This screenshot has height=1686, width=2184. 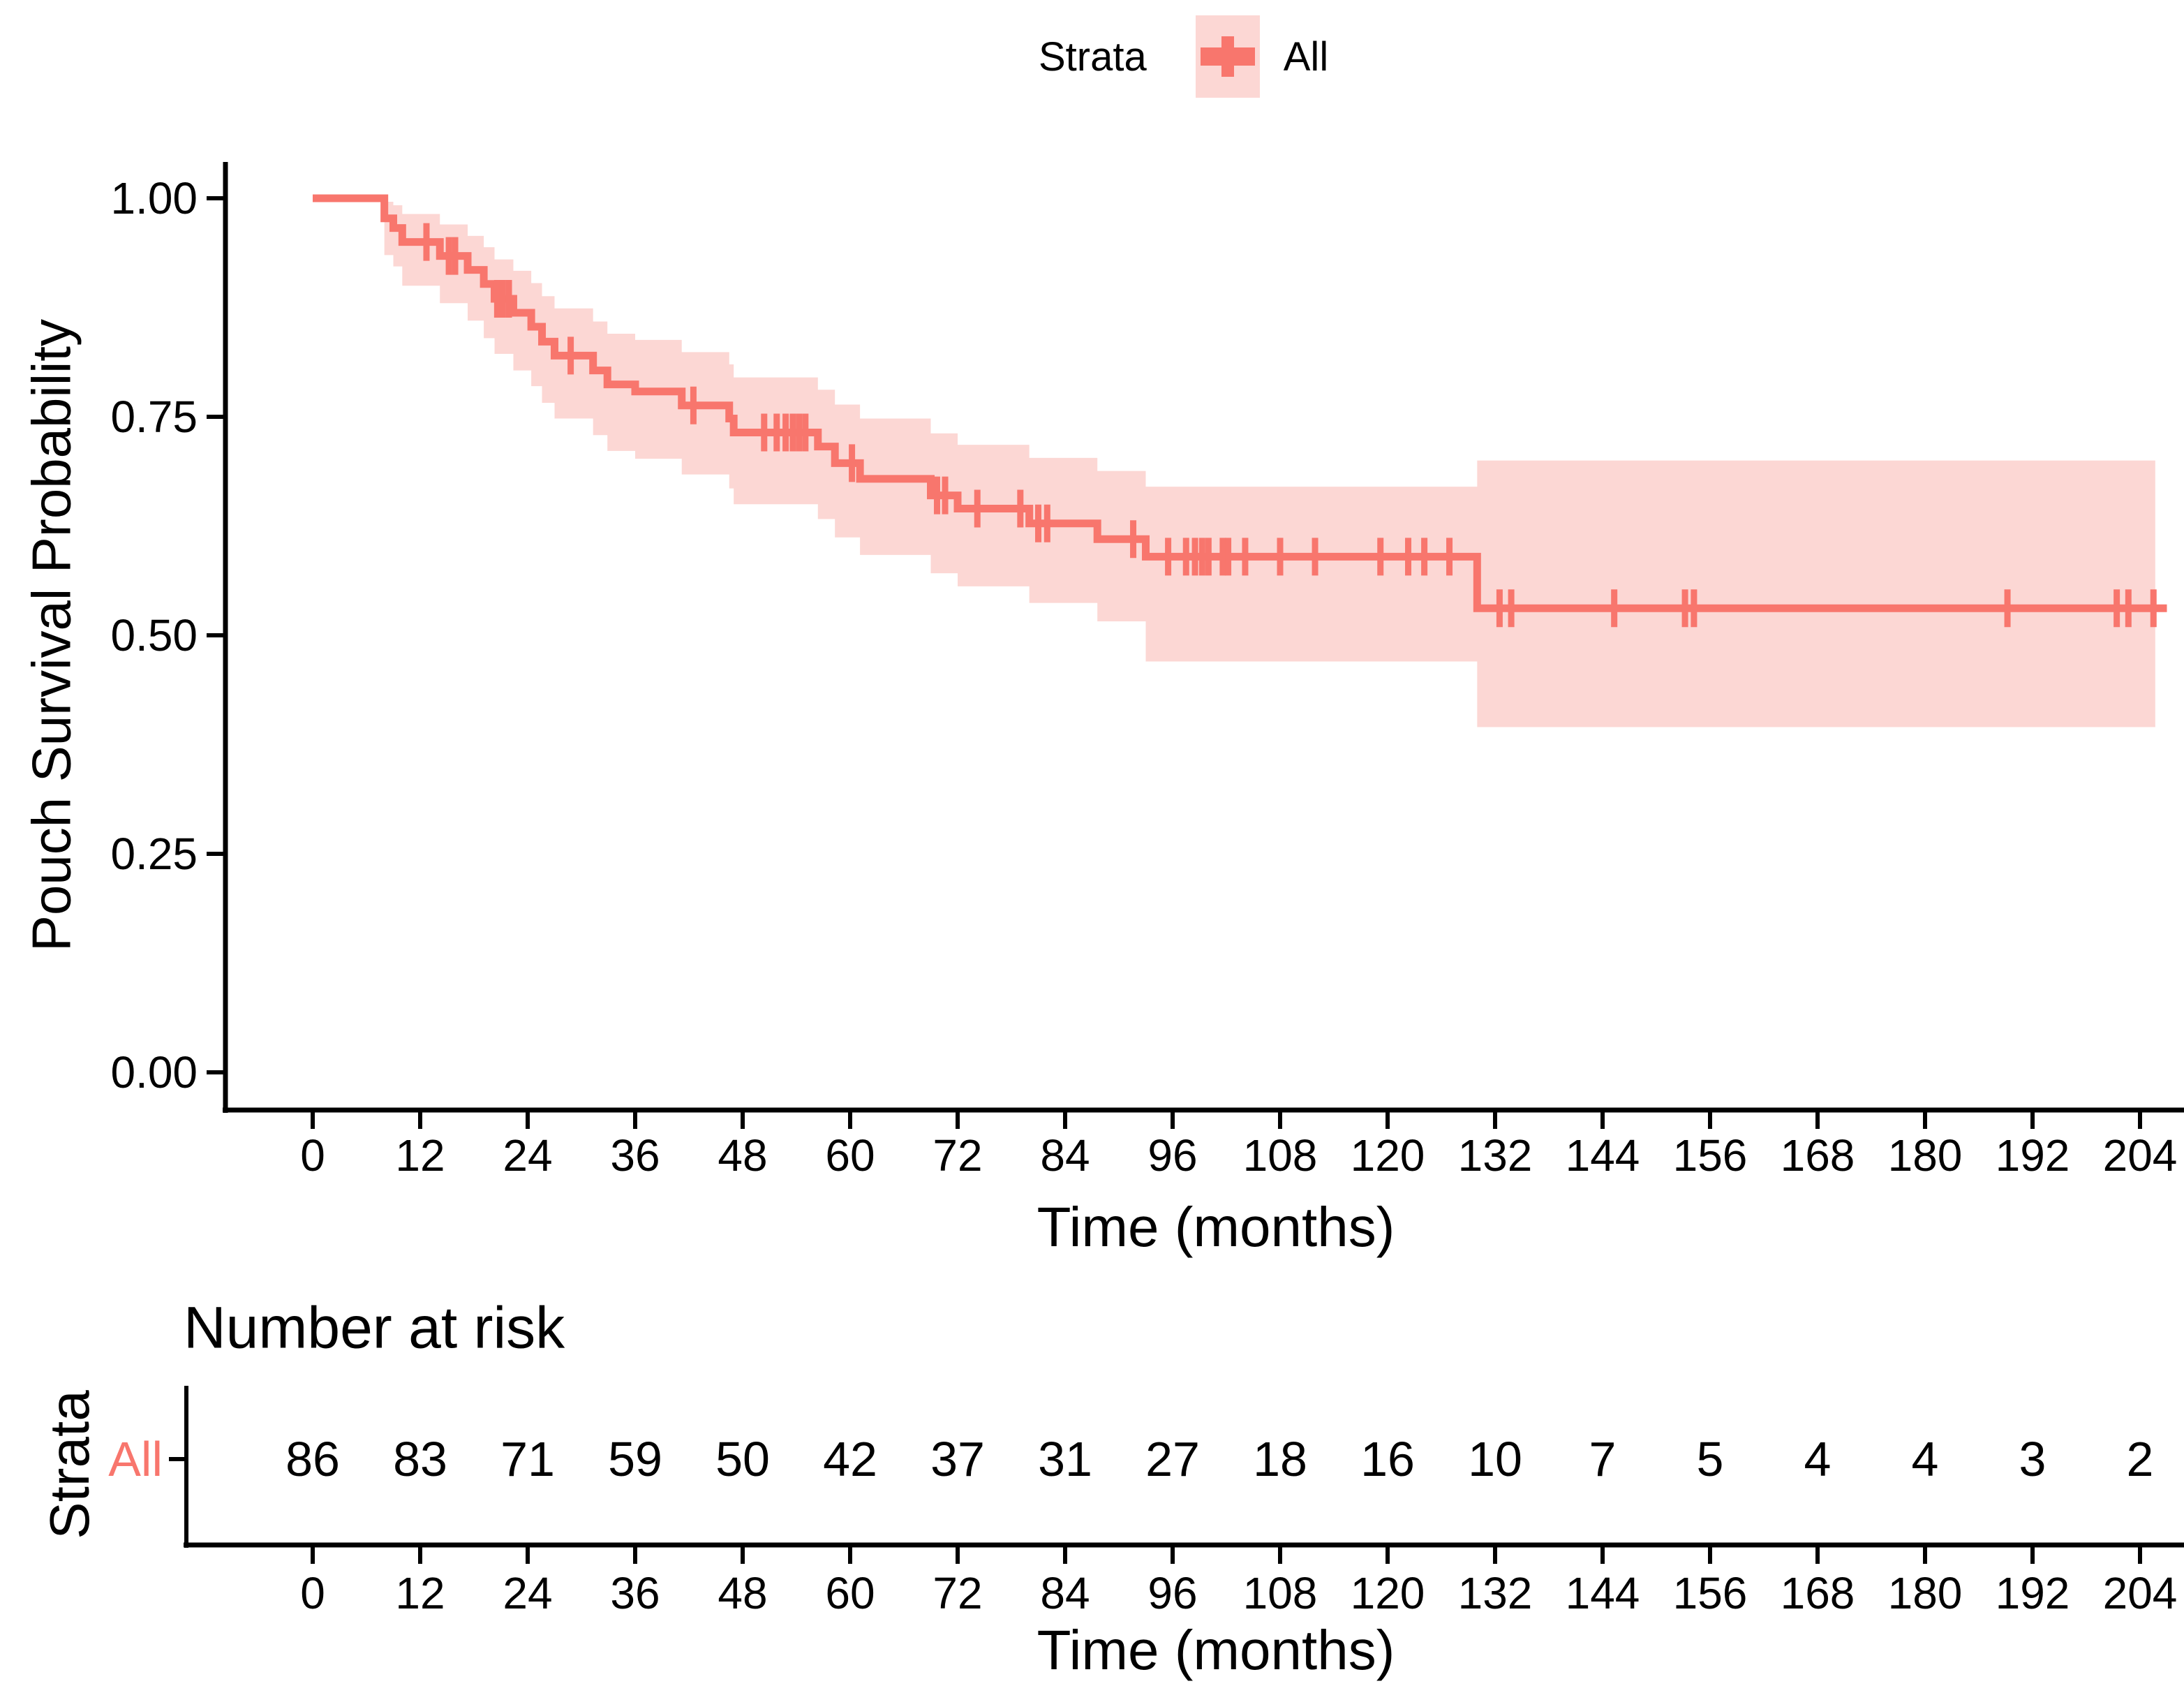 I want to click on x-tick-label: 60, so click(x=850, y=1155).